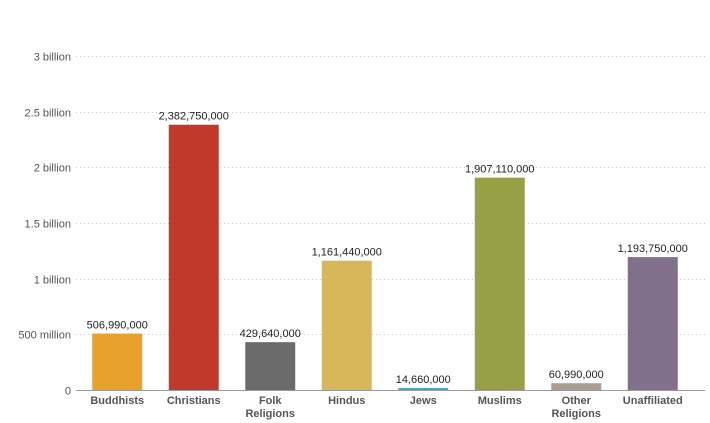 Image resolution: width=710 pixels, height=423 pixels. Describe the element at coordinates (117, 401) in the screenshot. I see `x-tick-label: Buddhists` at that location.